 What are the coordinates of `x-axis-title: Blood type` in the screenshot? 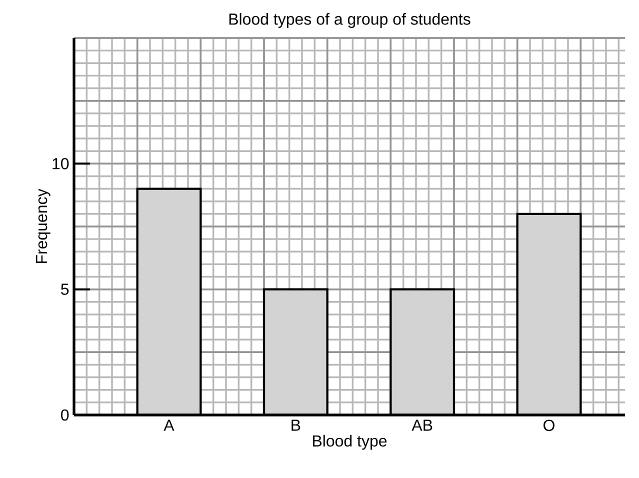 It's located at (350, 442).